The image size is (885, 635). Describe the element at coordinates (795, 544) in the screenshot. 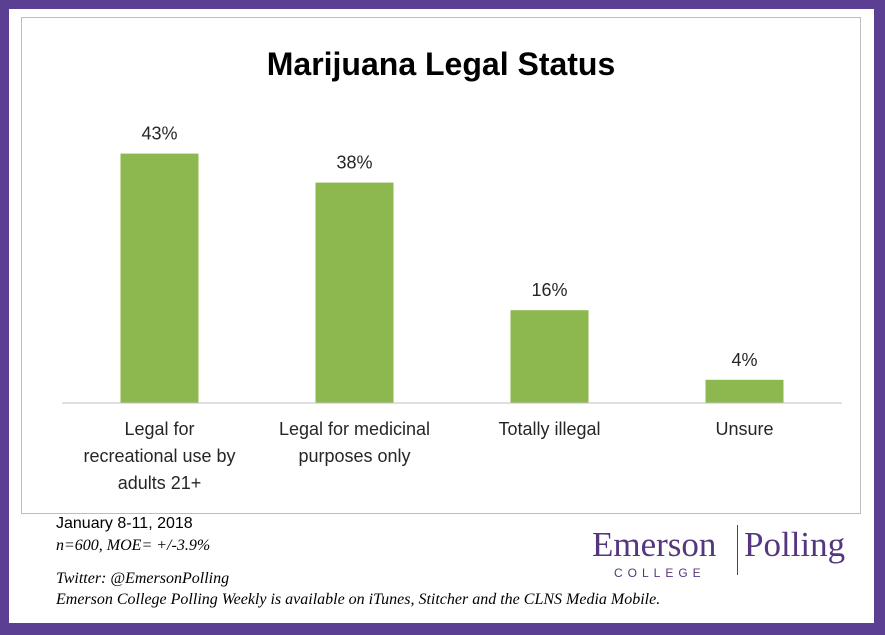

I see `logo-polling-text: Polling` at that location.